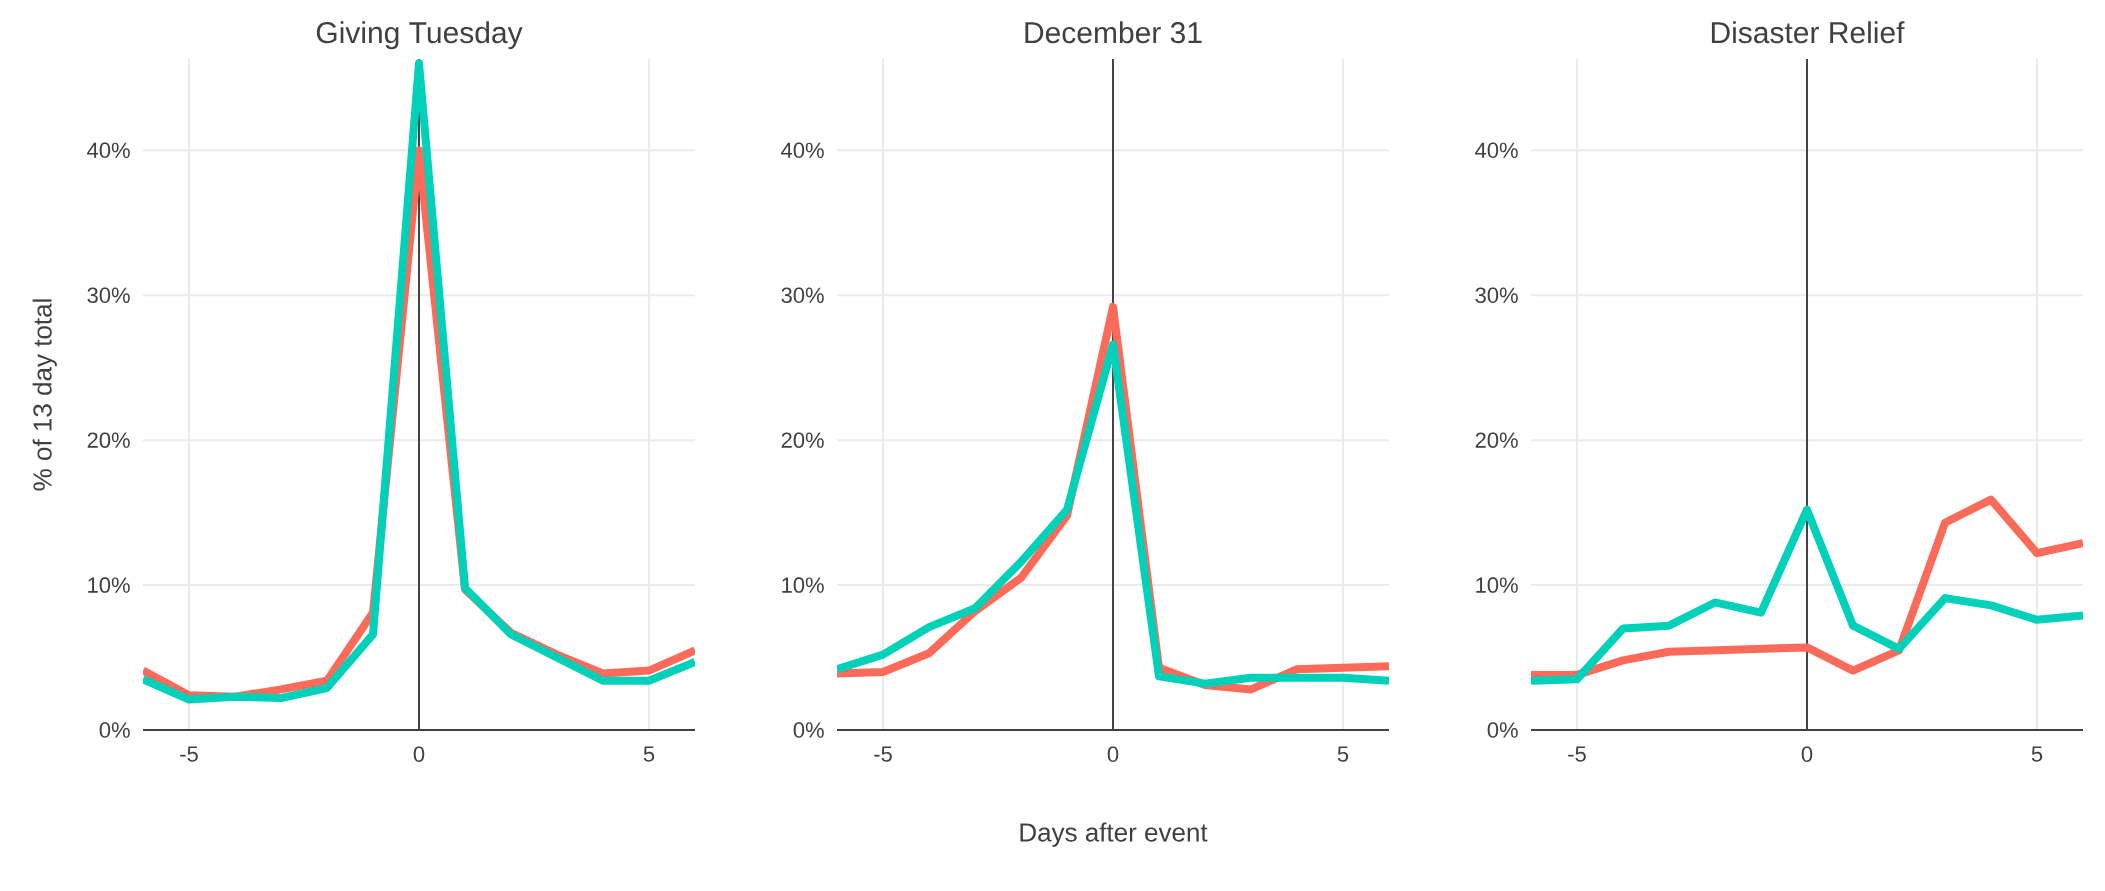 The width and height of the screenshot is (2105, 891). What do you see at coordinates (1808, 32) in the screenshot?
I see `chart-title: Disaster Relief` at bounding box center [1808, 32].